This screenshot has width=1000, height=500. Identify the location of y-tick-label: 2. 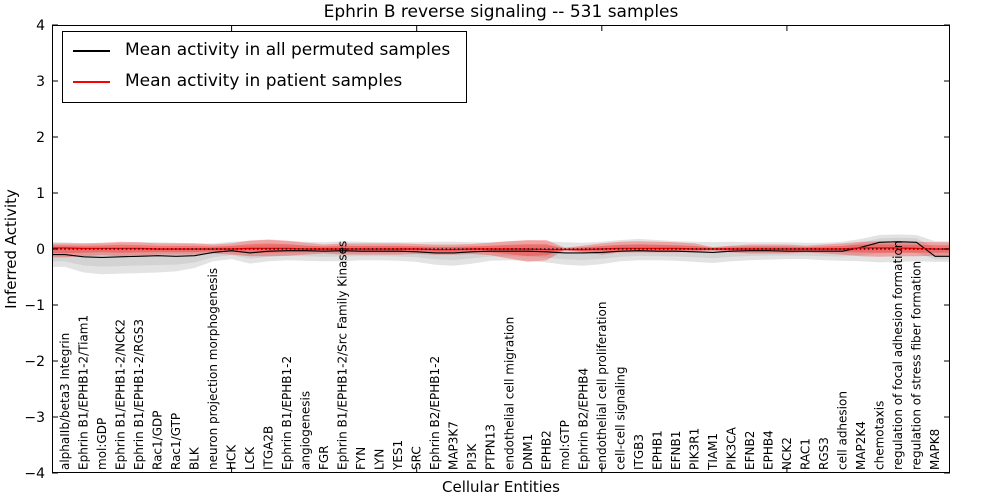
(40, 138).